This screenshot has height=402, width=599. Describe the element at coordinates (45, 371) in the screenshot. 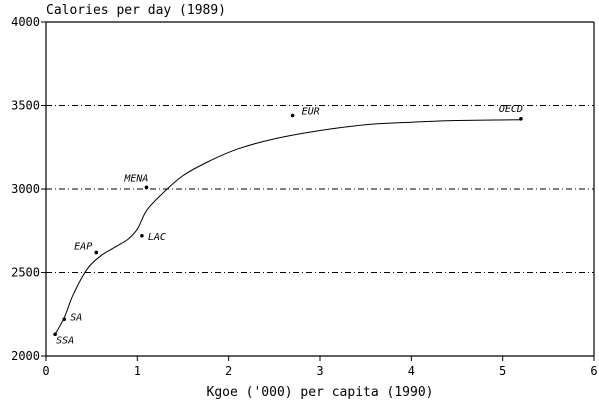

I see `x-tick-label-0: 0` at that location.